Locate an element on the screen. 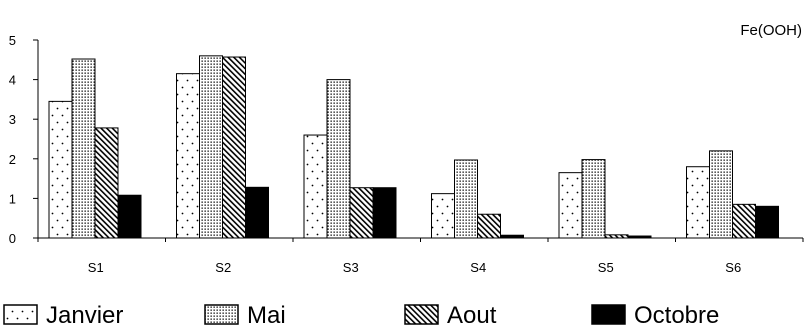  y-axis-label: Fe(OOH) is located at coordinates (771, 30).